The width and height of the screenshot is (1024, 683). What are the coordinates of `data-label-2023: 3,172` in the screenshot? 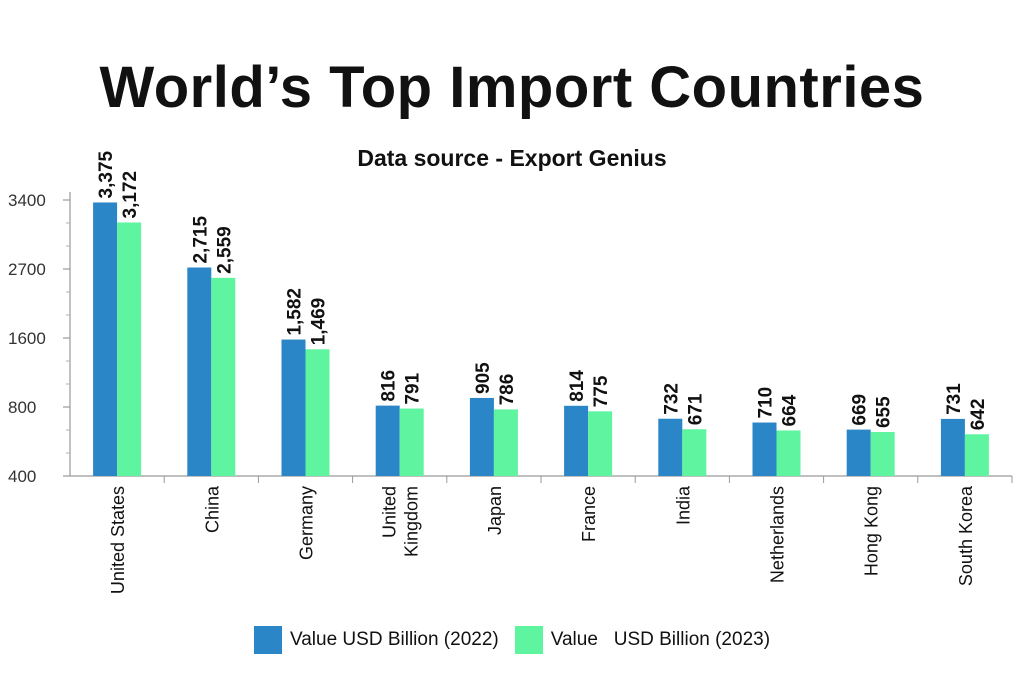 It's located at (130, 195).